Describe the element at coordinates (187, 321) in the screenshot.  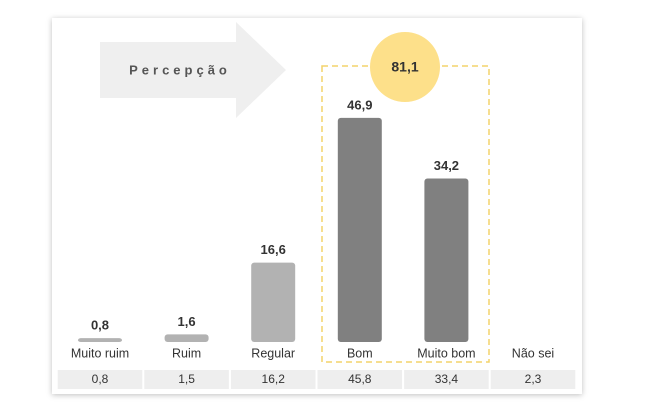
I see `value-label: 1,6` at that location.